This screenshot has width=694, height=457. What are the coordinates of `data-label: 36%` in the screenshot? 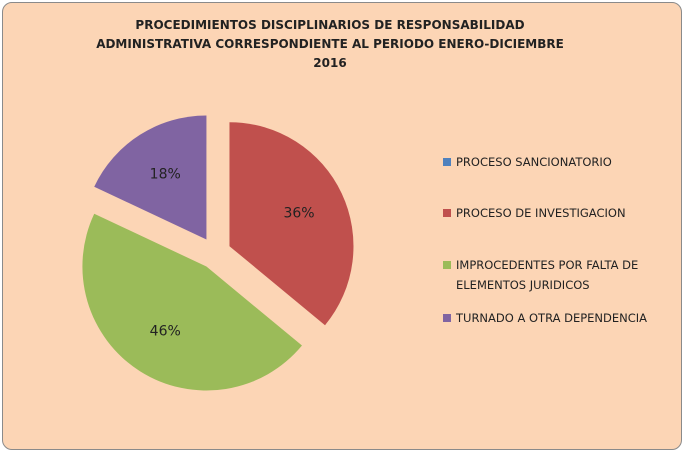 It's located at (298, 213).